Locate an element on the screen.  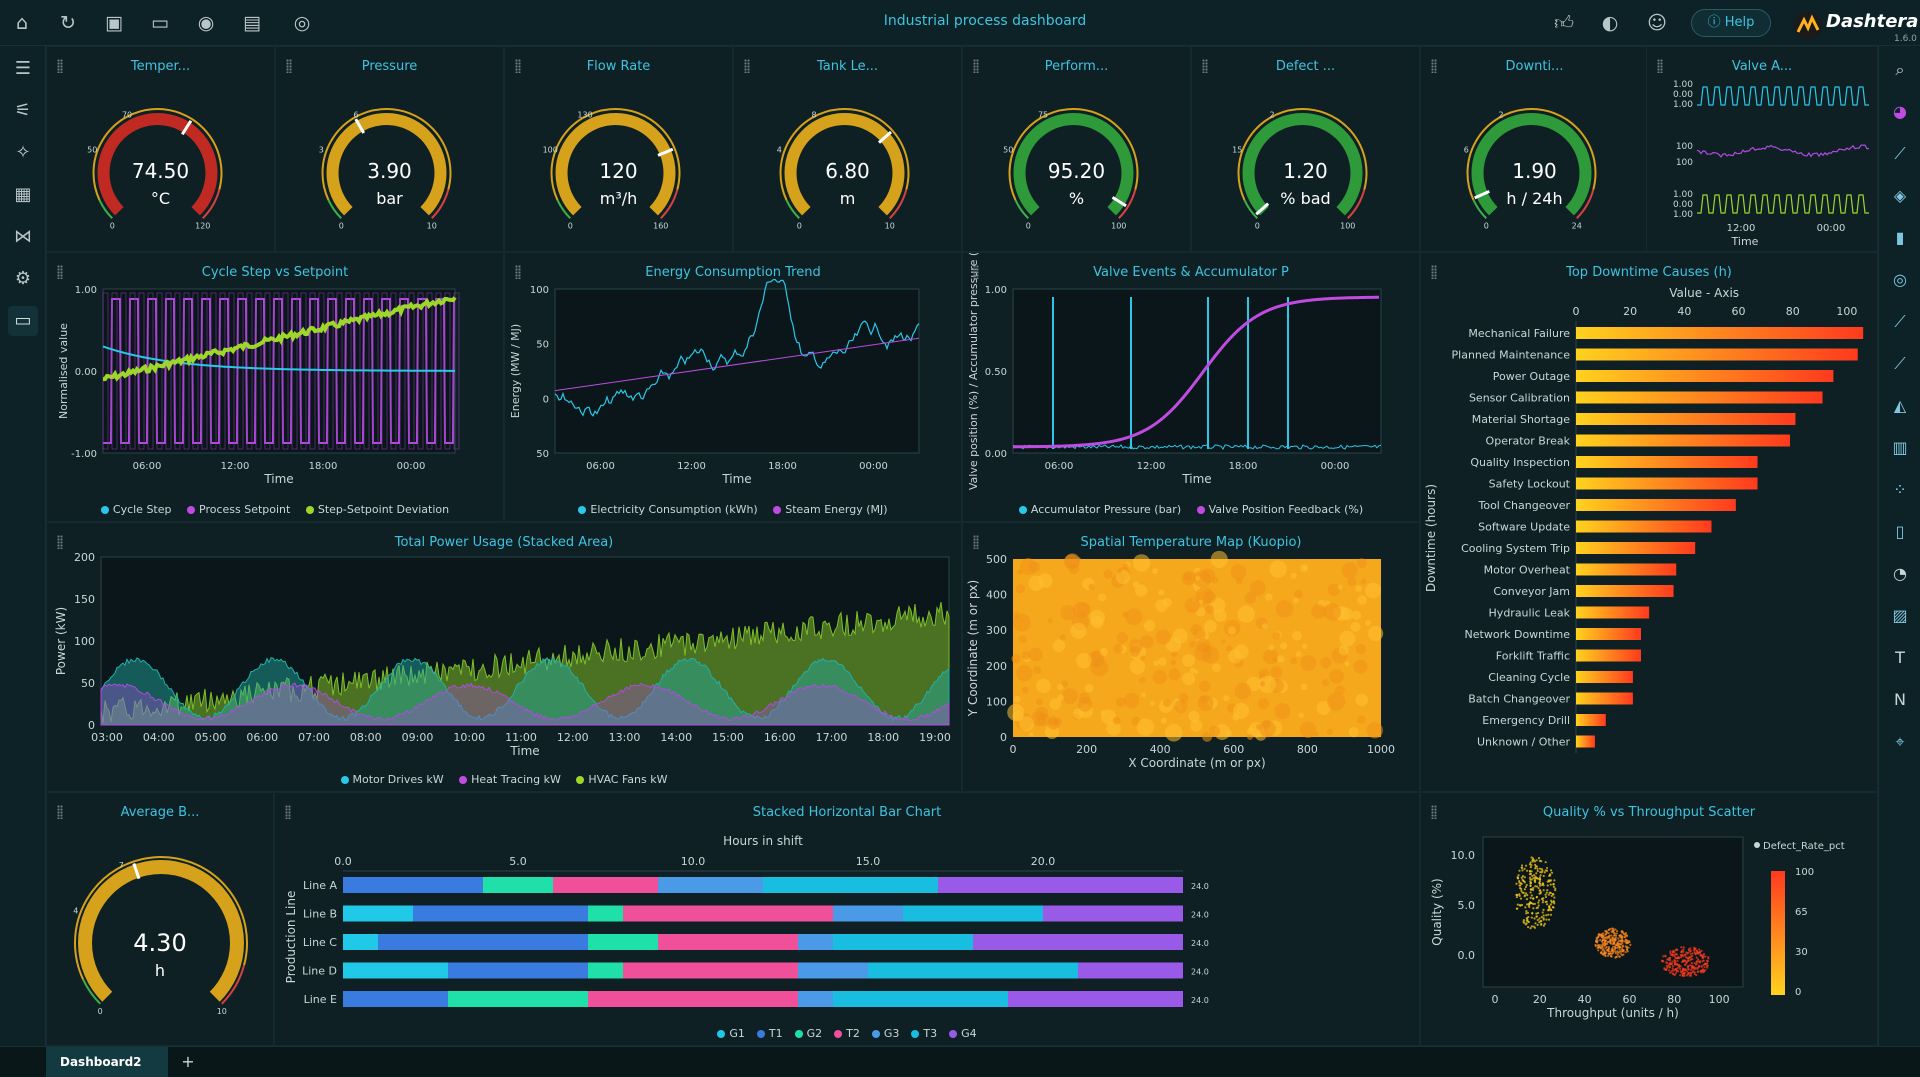
legend-item: Heat Tracing kW is located at coordinates (510, 779).